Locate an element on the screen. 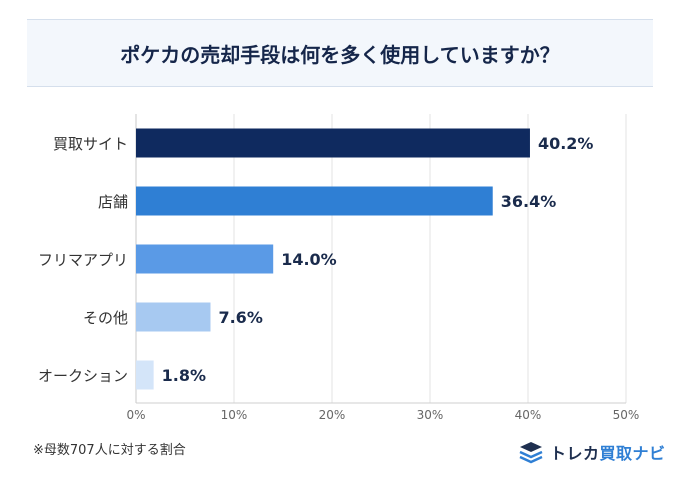 The height and width of the screenshot is (480, 680). category-label: 店舗 is located at coordinates (113, 202).